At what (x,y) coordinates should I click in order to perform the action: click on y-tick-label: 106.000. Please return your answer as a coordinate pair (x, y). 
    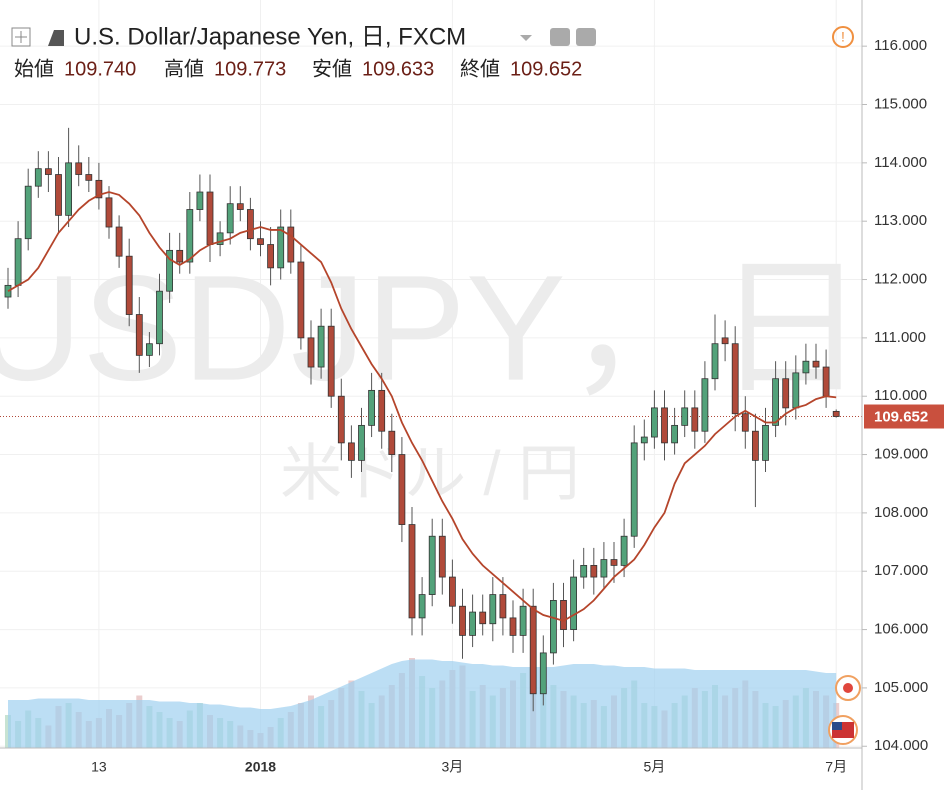
    Looking at the image, I should click on (901, 629).